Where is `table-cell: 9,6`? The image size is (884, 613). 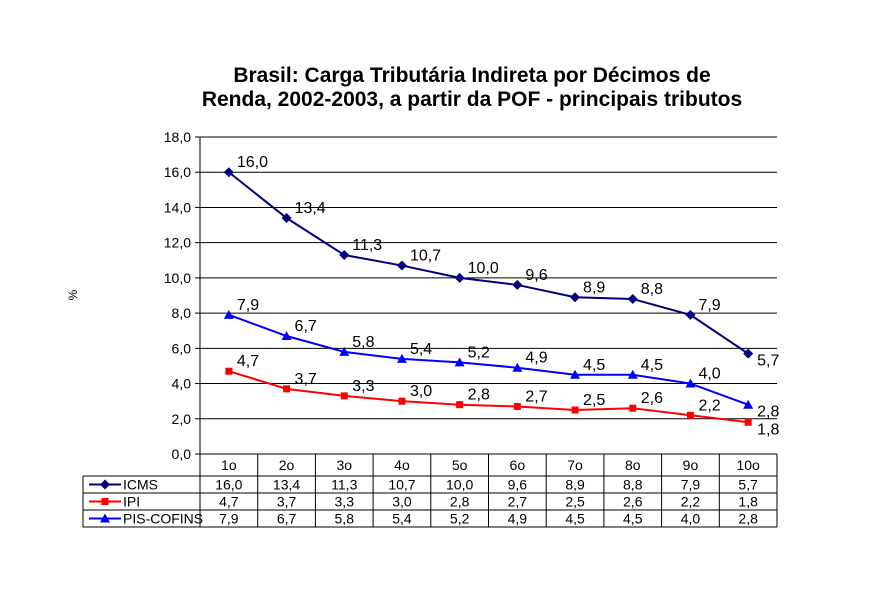
table-cell: 9,6 is located at coordinates (518, 485).